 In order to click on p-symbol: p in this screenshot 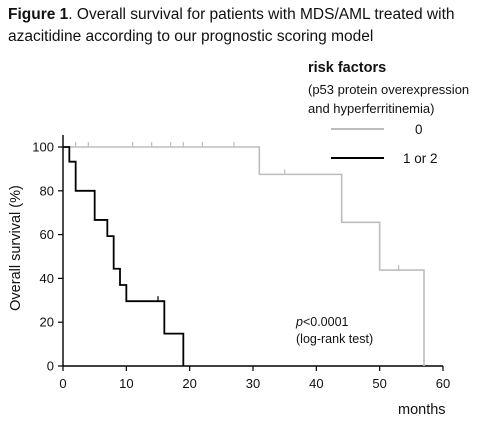, I will do `click(299, 322)`.